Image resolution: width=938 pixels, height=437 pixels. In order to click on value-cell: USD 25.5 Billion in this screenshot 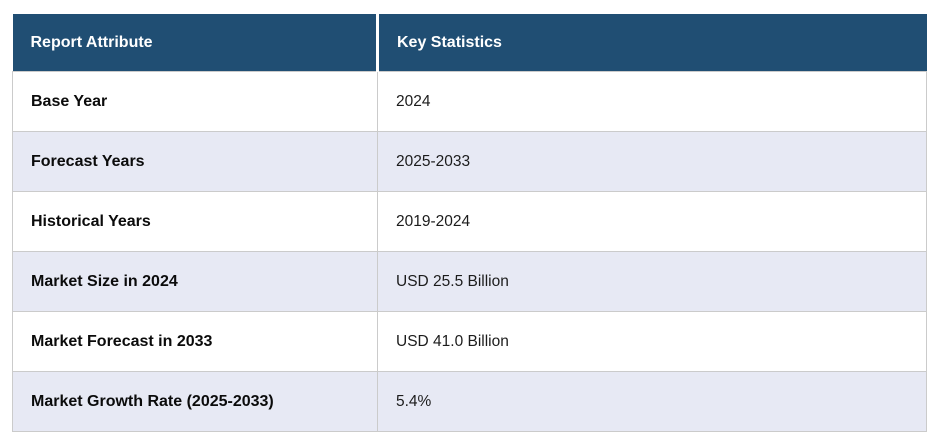, I will do `click(652, 281)`.